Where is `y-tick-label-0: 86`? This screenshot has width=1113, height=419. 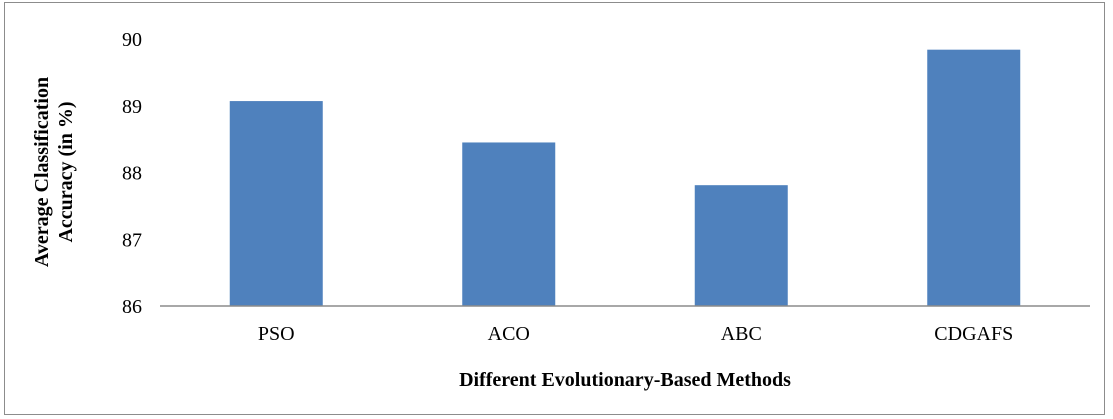 y-tick-label-0: 86 is located at coordinates (132, 307).